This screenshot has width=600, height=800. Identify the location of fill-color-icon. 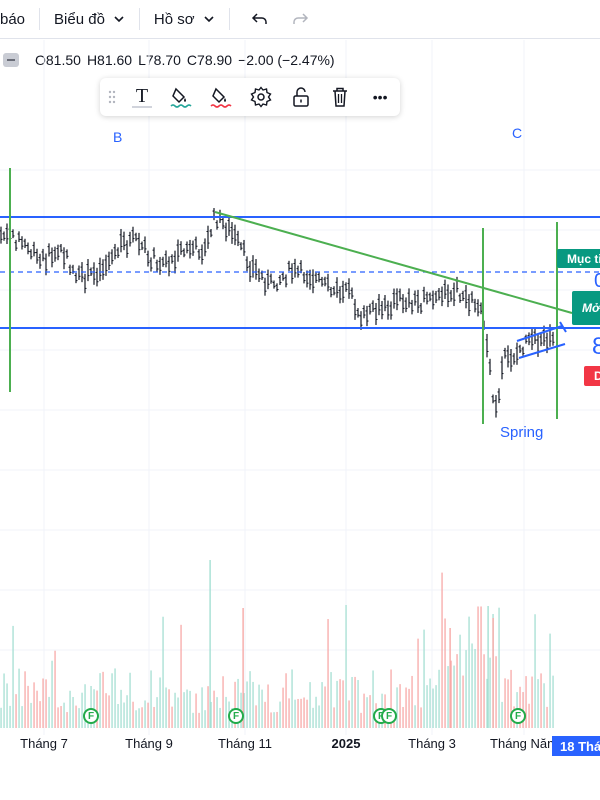
(221, 97).